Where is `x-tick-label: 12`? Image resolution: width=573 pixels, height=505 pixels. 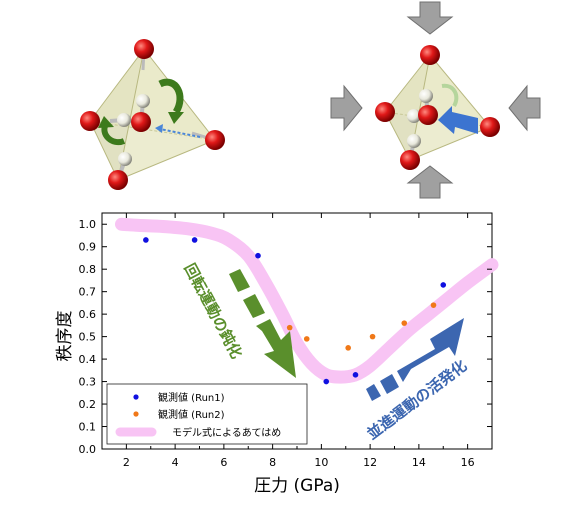
x-tick-label: 12 is located at coordinates (370, 462).